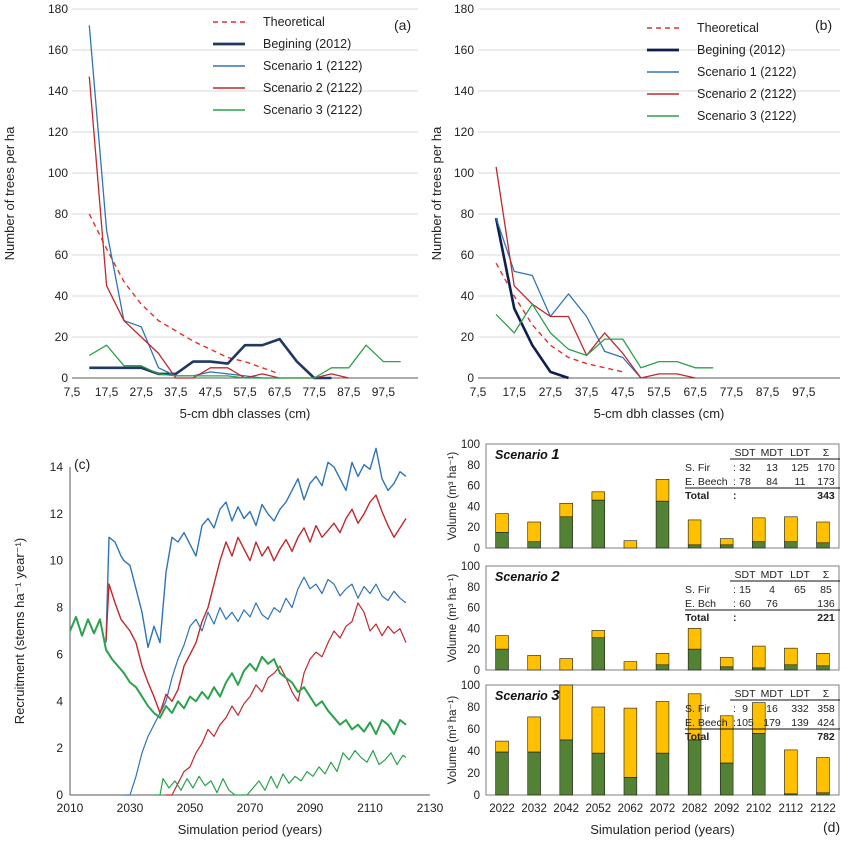 The height and width of the screenshot is (844, 850). Describe the element at coordinates (659, 413) in the screenshot. I see `x-axis-label: 5-cm dbh classes (cm)` at that location.